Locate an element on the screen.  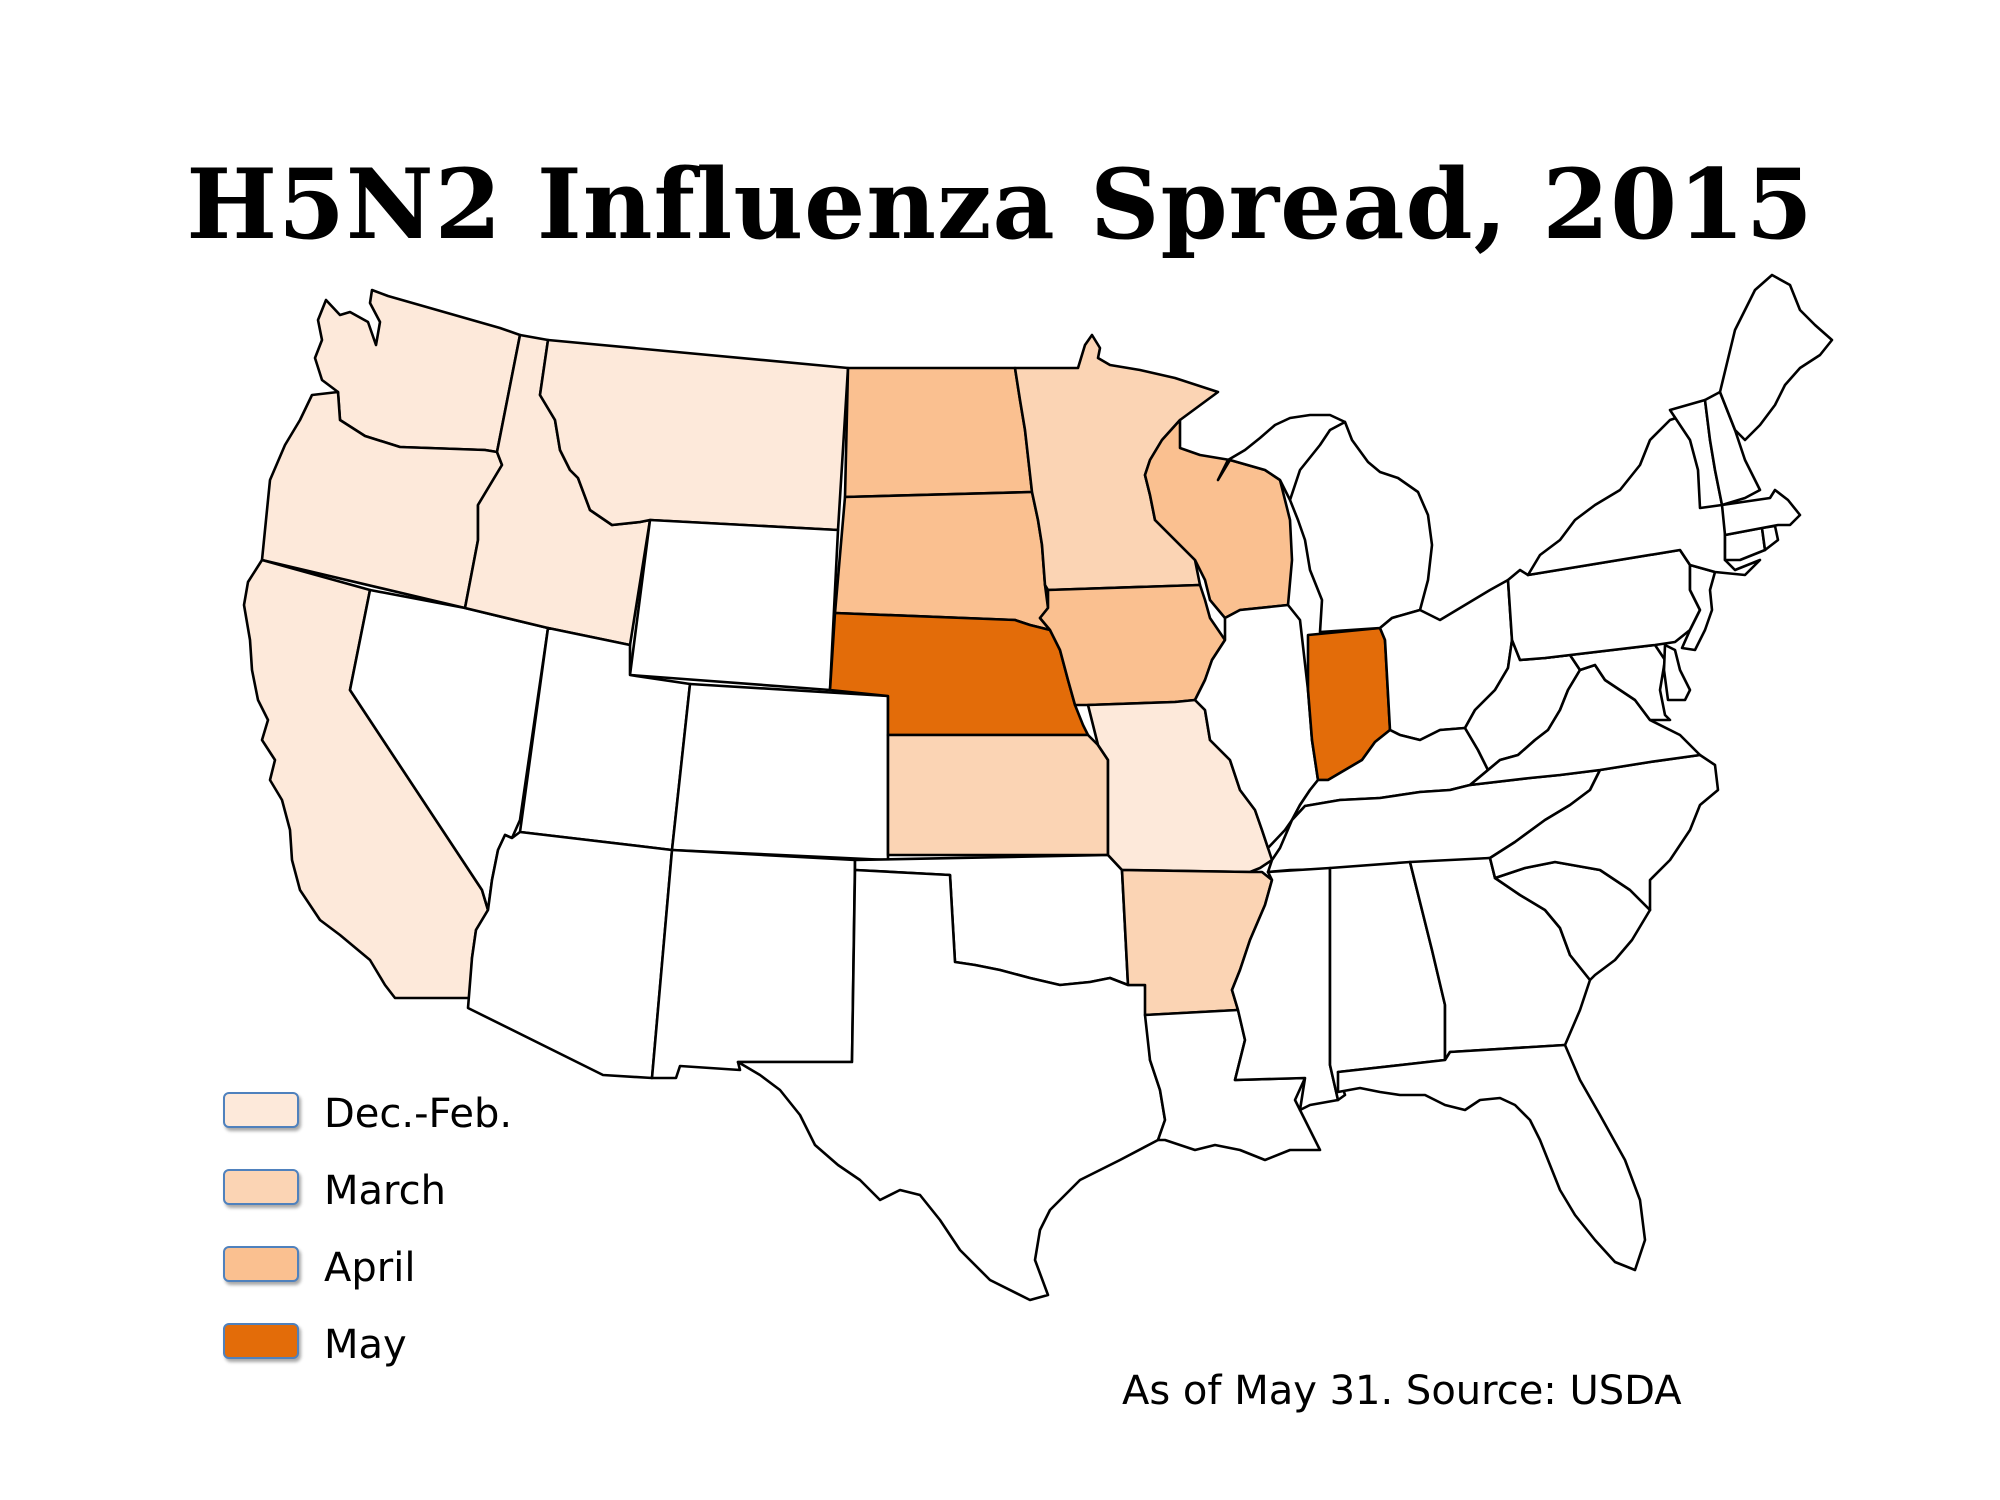
state-texas is located at coordinates (951, 1085).